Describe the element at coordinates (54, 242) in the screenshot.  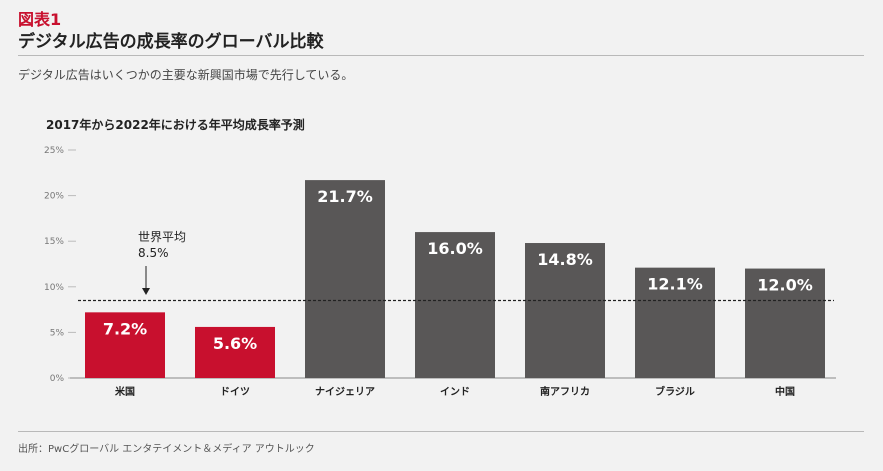
I see `y-tick-label: 15%` at that location.